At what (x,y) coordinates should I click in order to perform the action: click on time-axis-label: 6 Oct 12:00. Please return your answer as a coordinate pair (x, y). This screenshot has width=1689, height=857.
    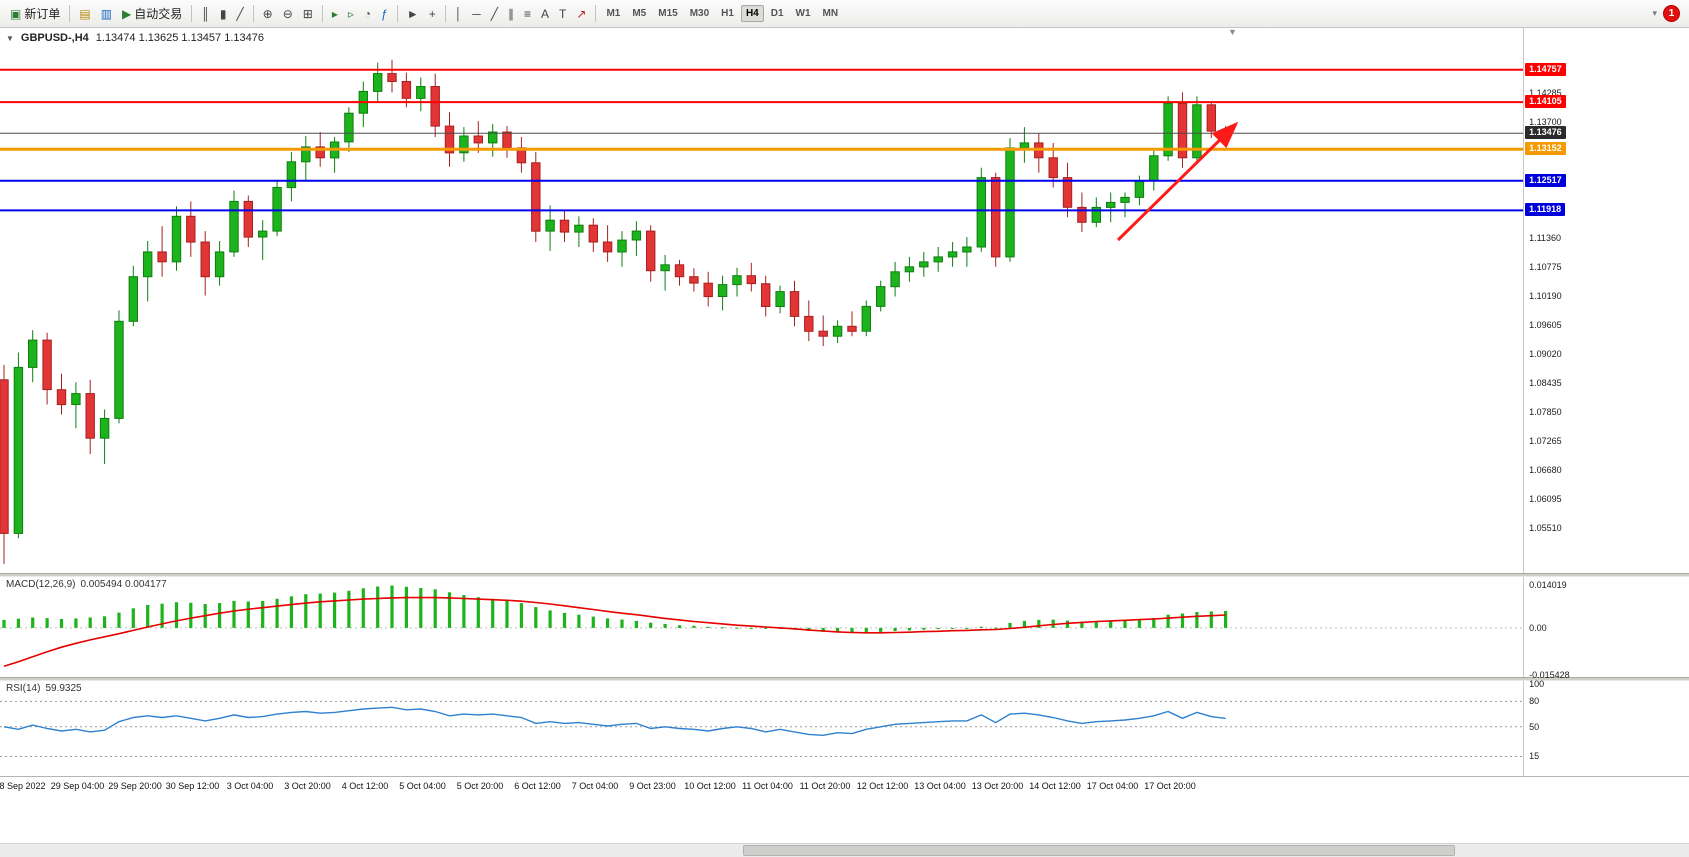
    Looking at the image, I should click on (537, 786).